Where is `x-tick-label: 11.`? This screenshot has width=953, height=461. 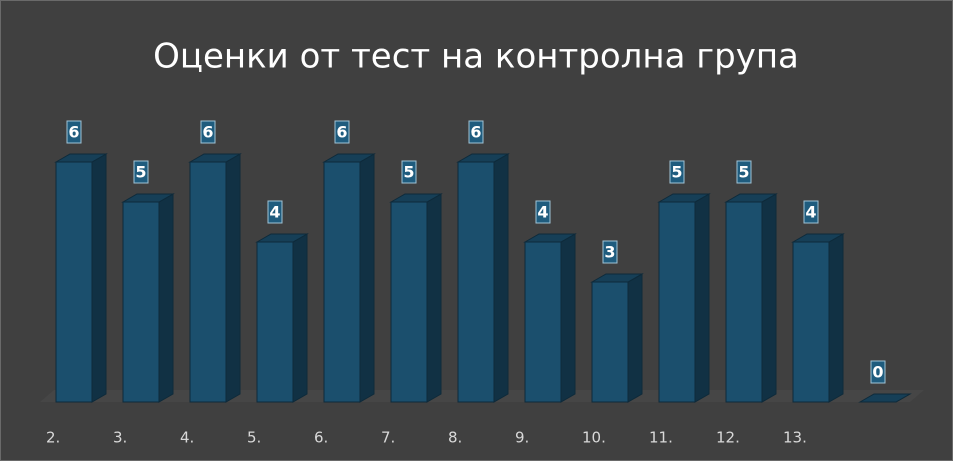 x-tick-label: 11. is located at coordinates (661, 438).